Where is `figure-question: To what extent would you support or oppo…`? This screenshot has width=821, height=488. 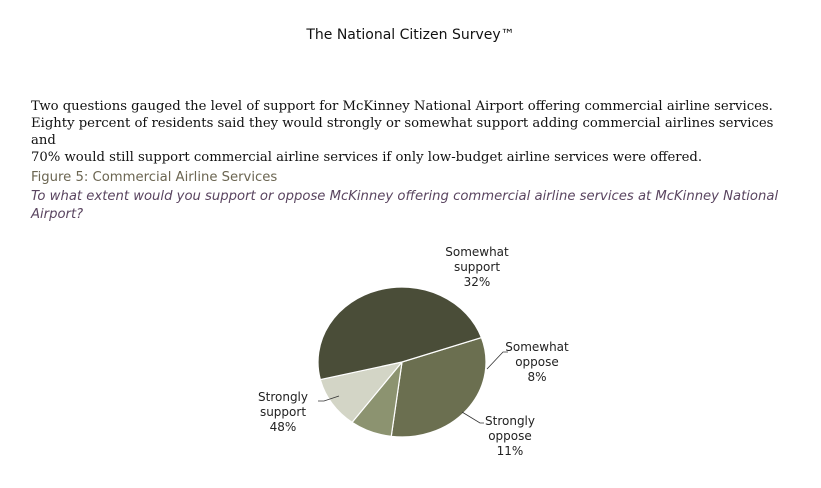
figure-question: To what extent would you support or oppo… is located at coordinates (416, 206).